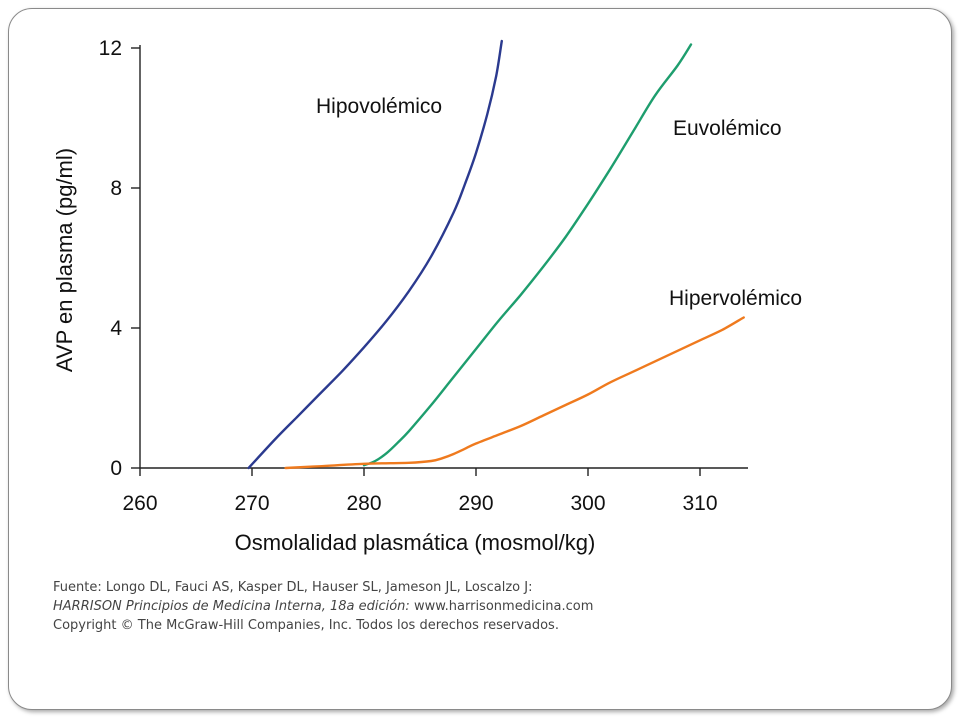 The width and height of the screenshot is (960, 720). I want to click on series-label-hipervolemico: Hipervolémico, so click(735, 298).